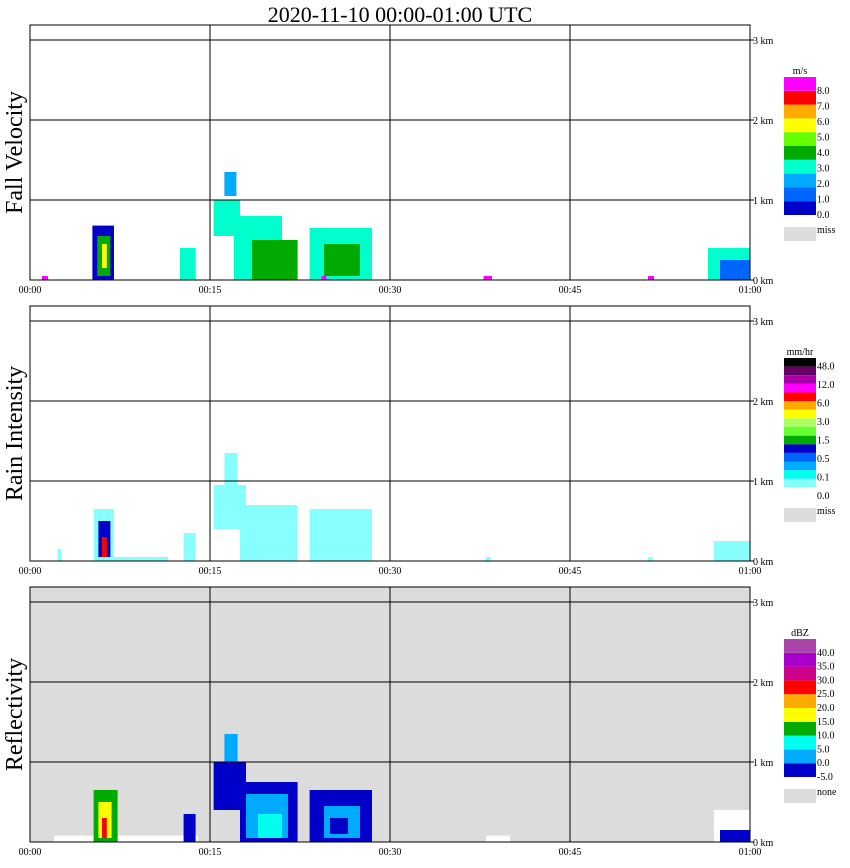 The height and width of the screenshot is (868, 850). Describe the element at coordinates (763, 281) in the screenshot. I see `height-tick-label: 0 km` at that location.